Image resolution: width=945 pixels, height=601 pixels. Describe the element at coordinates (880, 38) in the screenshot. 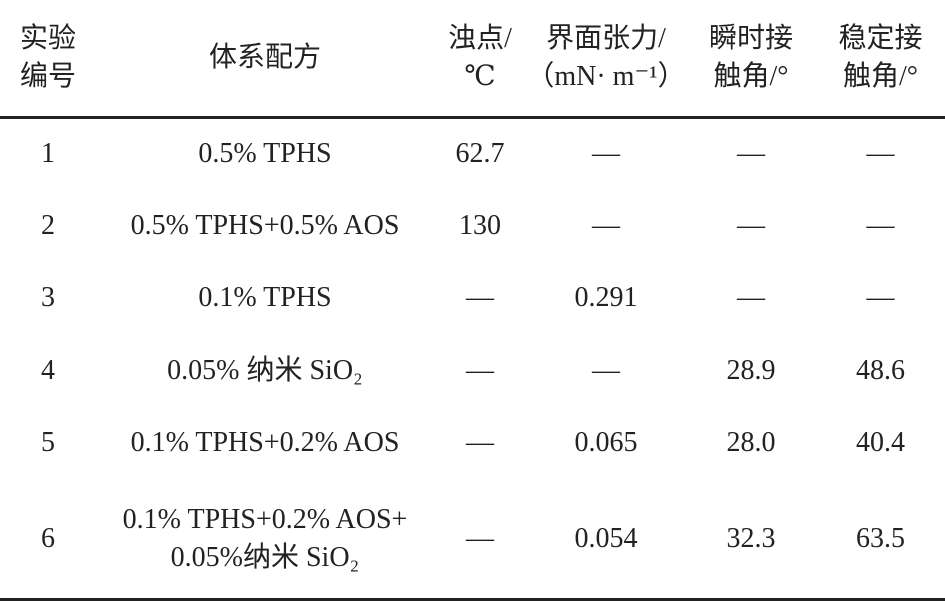

I see `header-text: 稳定接` at that location.